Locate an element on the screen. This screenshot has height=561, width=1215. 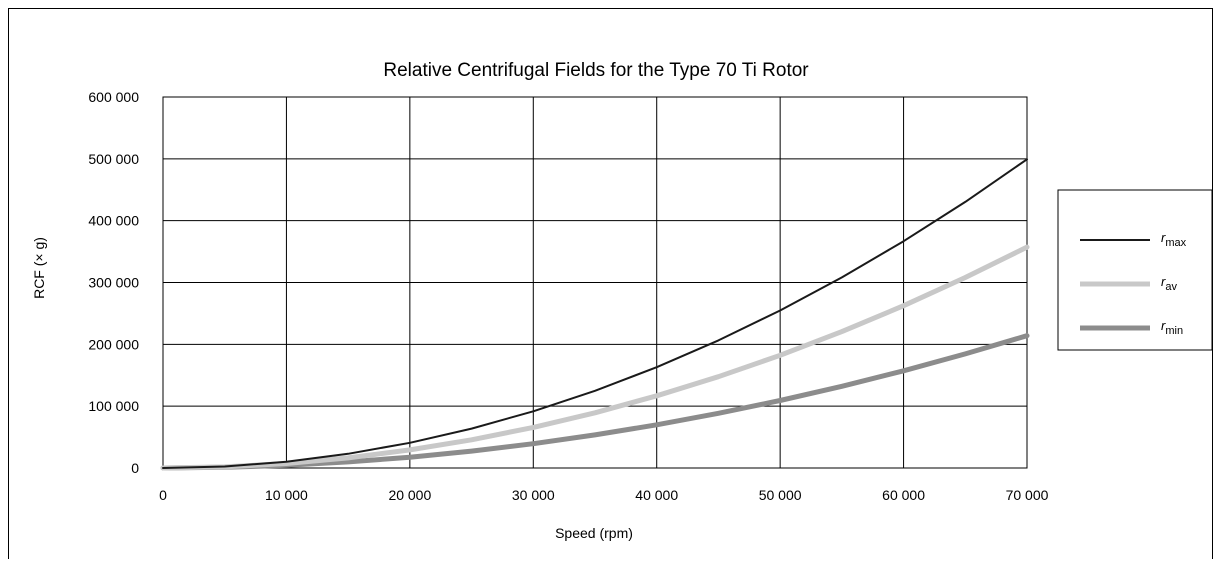
x-tick-label: 70 000 is located at coordinates (1027, 495).